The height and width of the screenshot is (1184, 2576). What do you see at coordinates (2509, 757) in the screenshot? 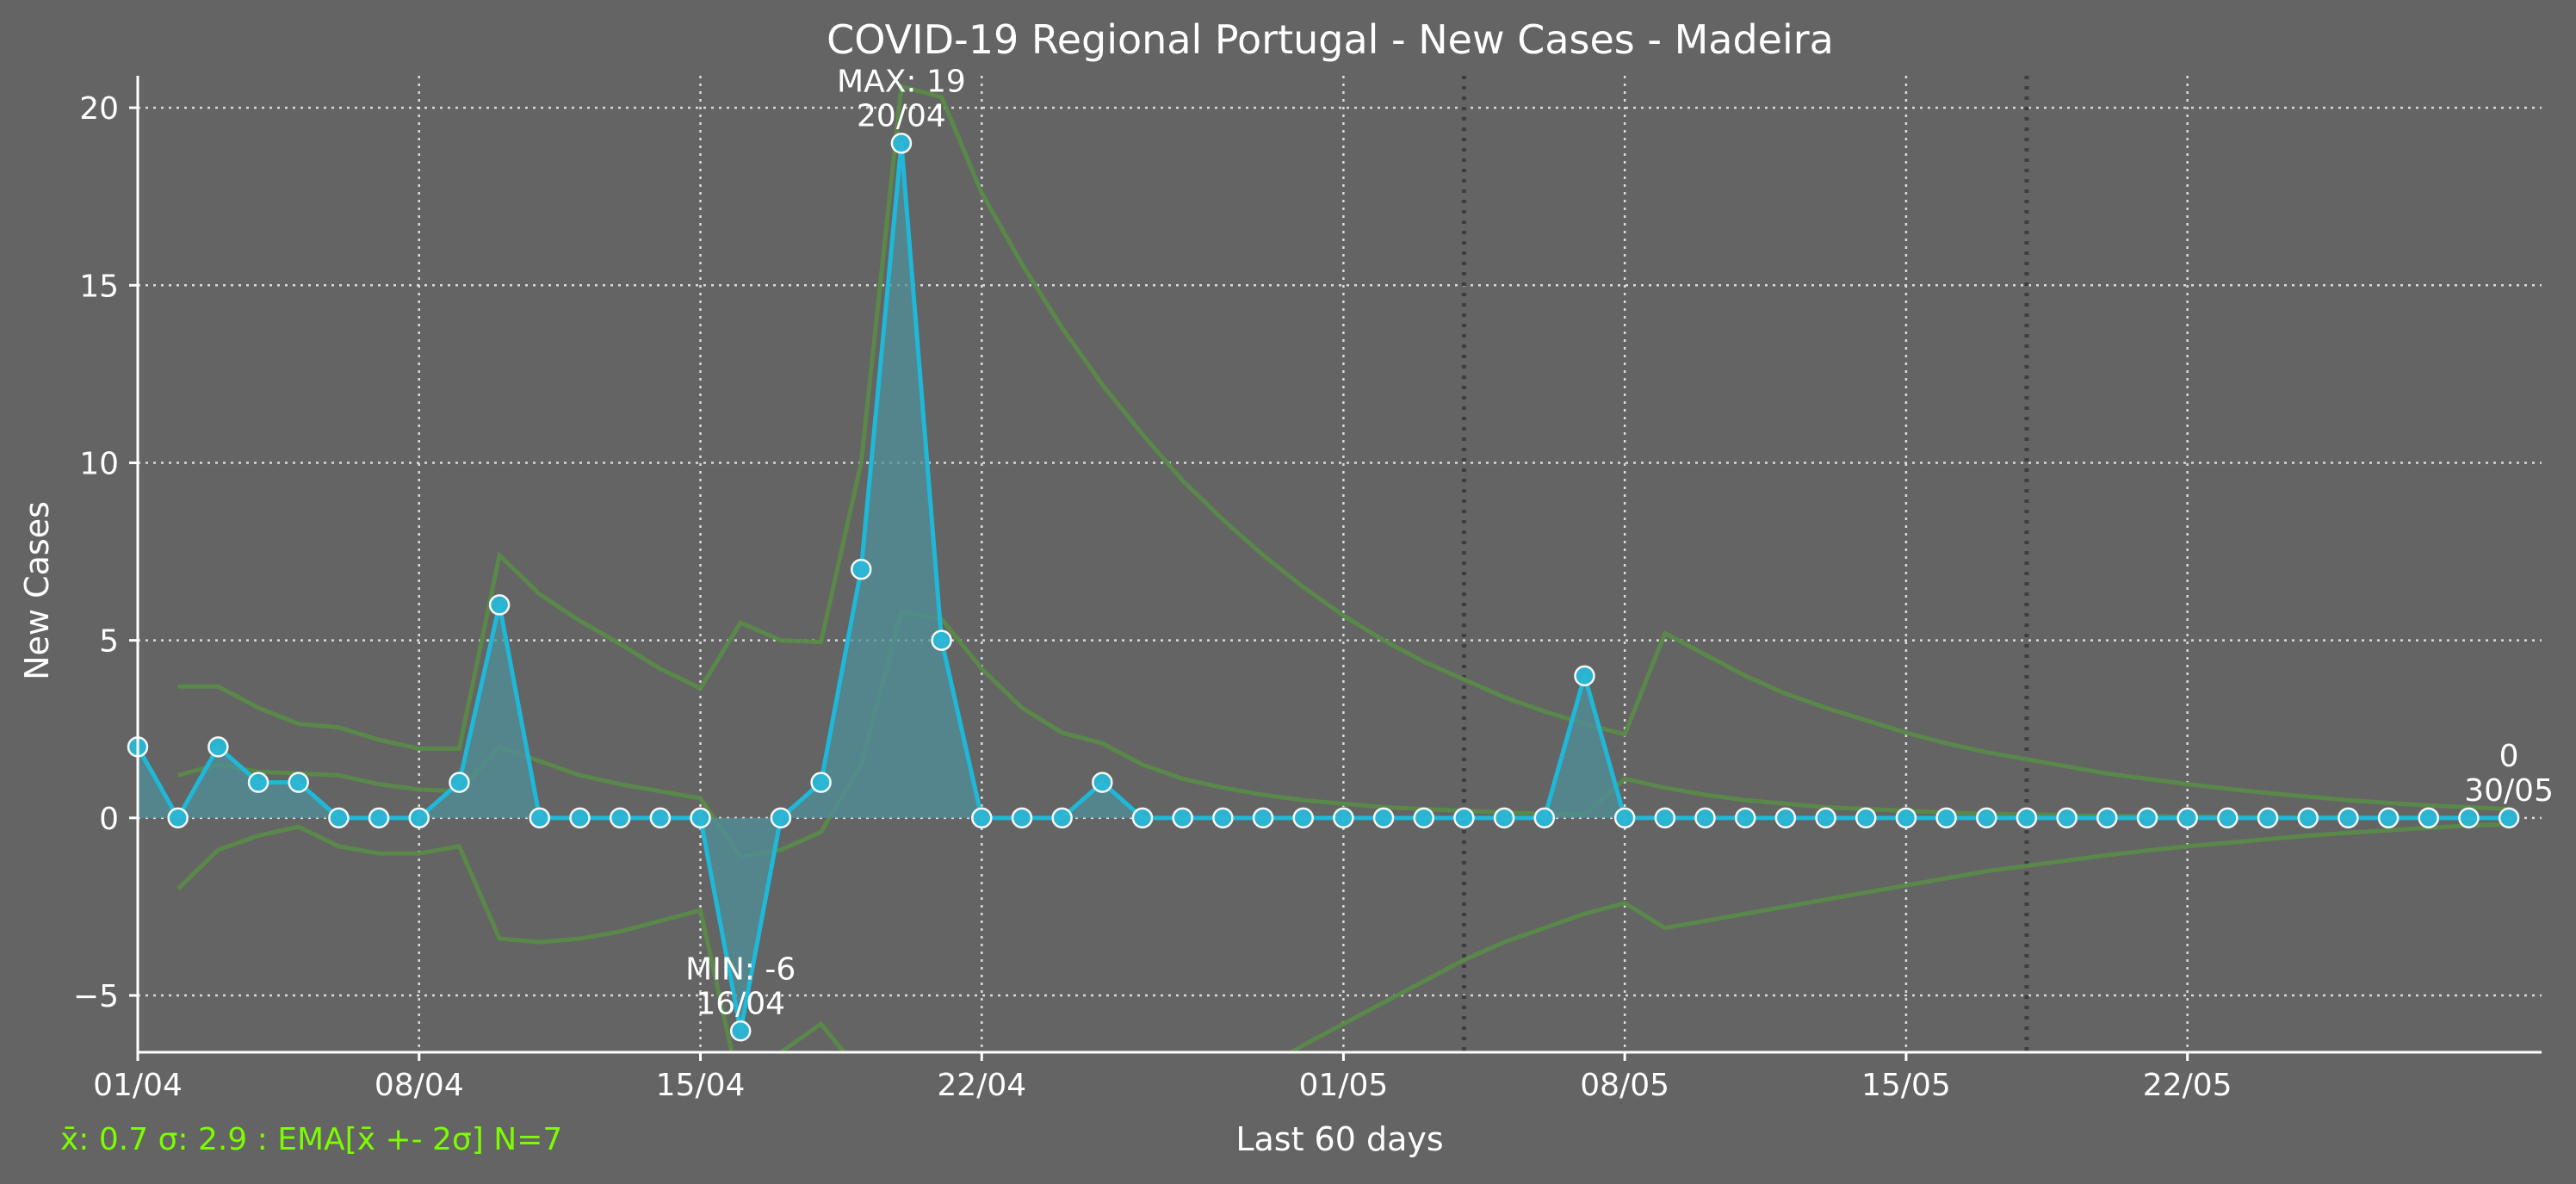
I see `annotation-value: 0` at bounding box center [2509, 757].